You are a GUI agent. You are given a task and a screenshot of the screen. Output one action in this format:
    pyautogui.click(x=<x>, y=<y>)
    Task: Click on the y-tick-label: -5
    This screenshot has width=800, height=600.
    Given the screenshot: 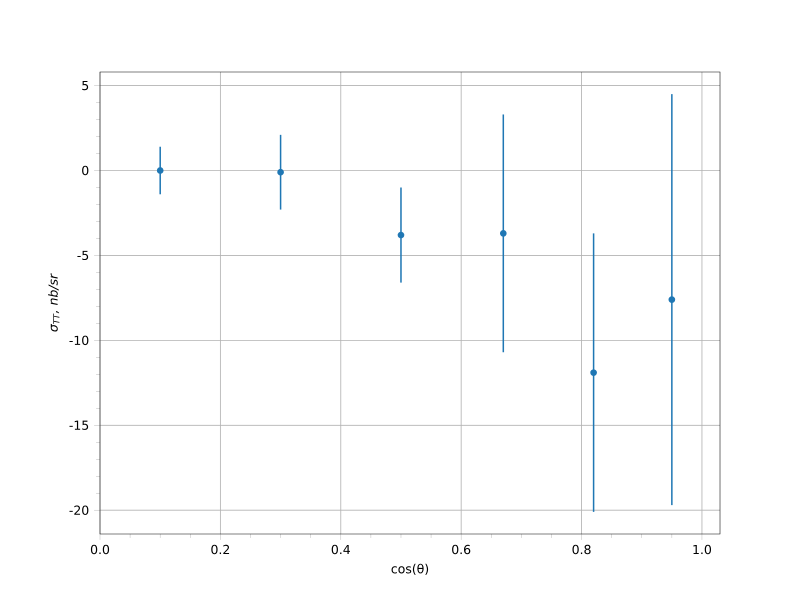 What is the action you would take?
    pyautogui.click(x=82, y=255)
    